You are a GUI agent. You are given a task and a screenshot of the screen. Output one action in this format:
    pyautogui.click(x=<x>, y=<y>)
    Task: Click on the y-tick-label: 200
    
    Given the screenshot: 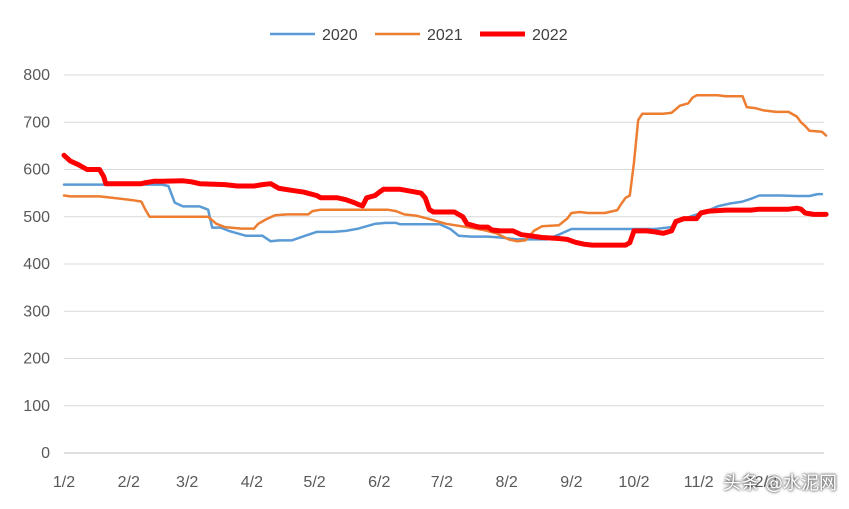 What is the action you would take?
    pyautogui.click(x=36, y=359)
    